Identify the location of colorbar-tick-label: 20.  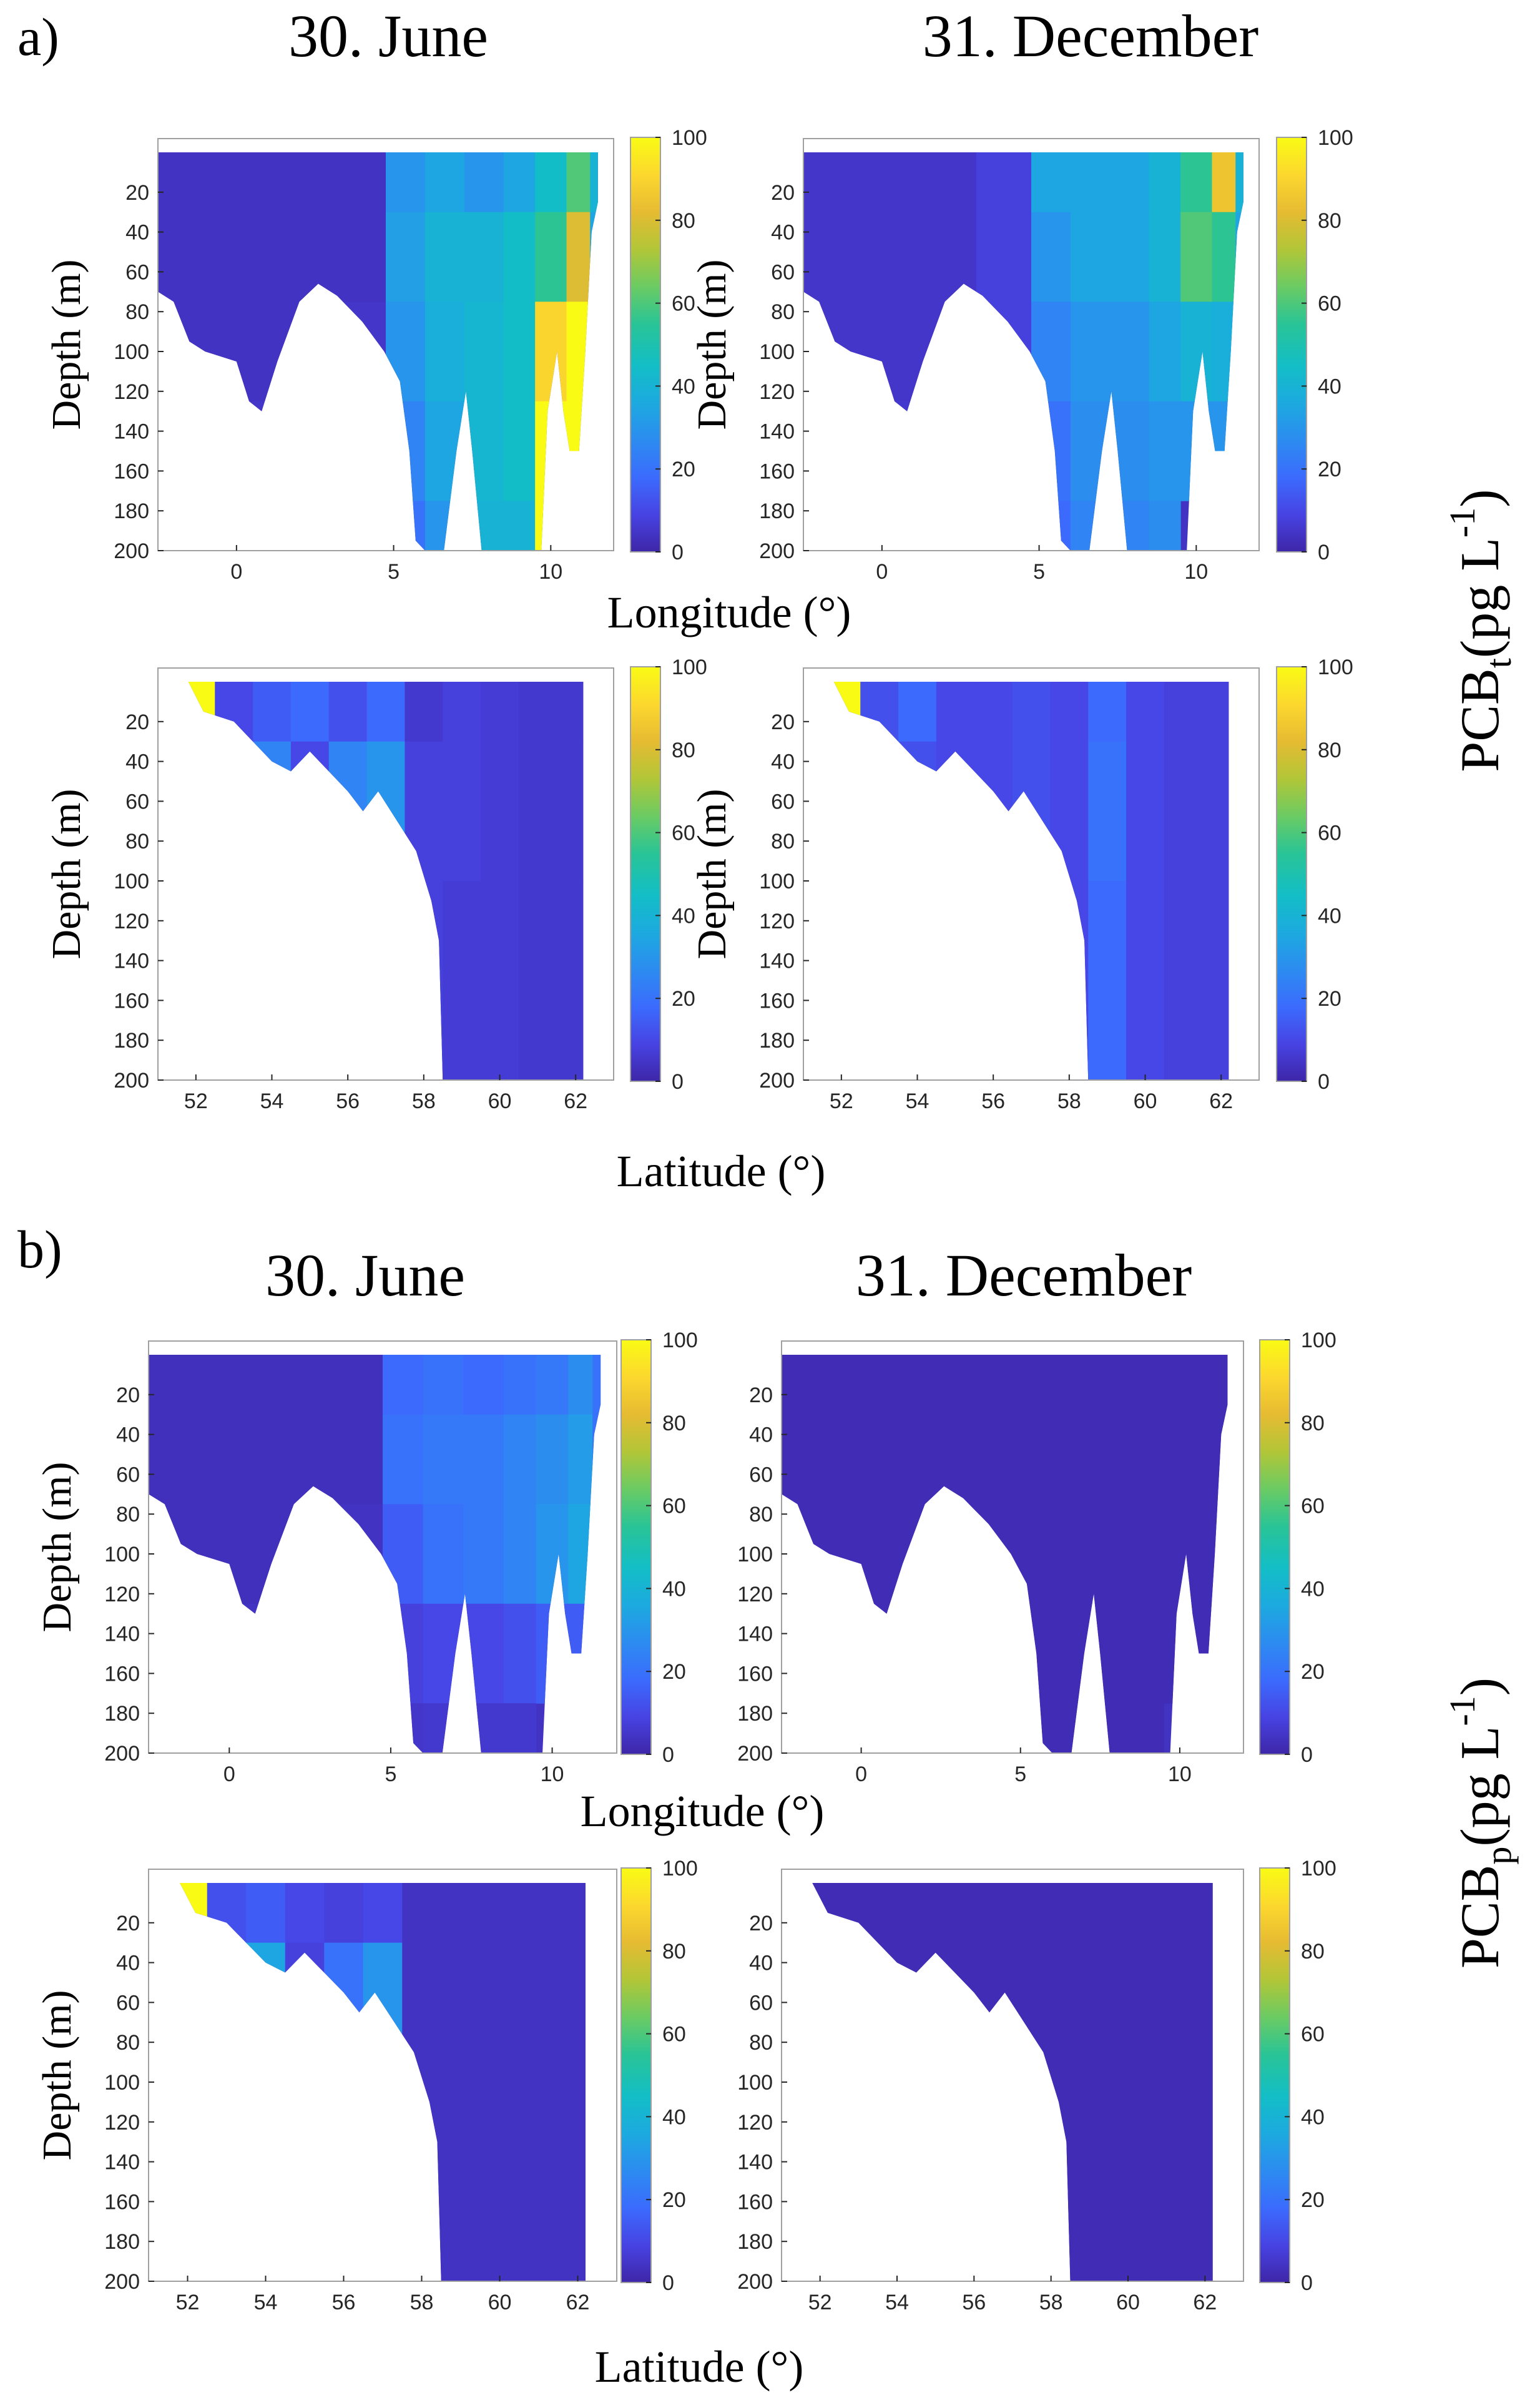
(1313, 2200).